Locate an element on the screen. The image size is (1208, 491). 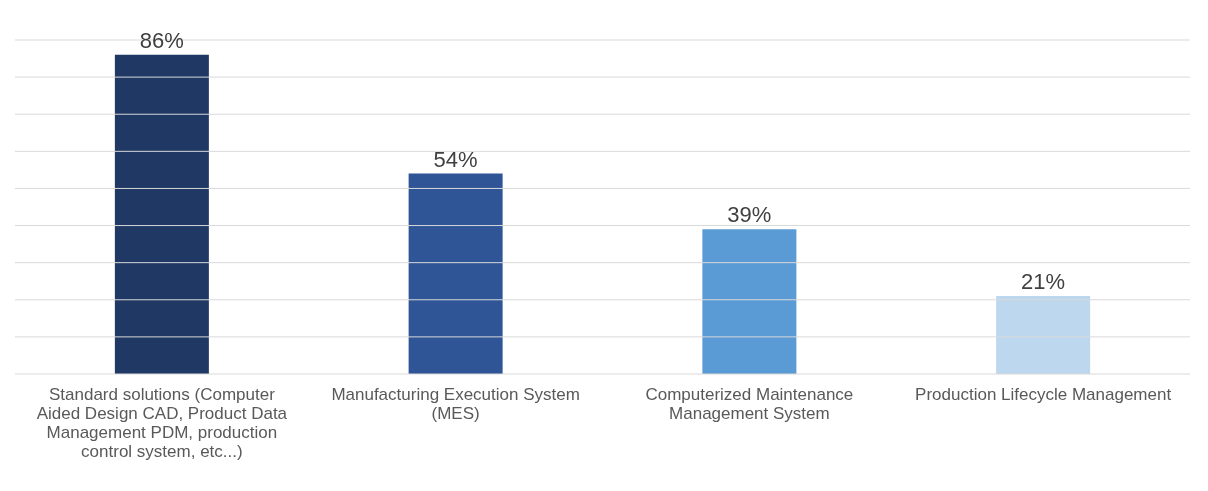
x-tick-label: Computerized Maintenance Management System is located at coordinates (749, 403).